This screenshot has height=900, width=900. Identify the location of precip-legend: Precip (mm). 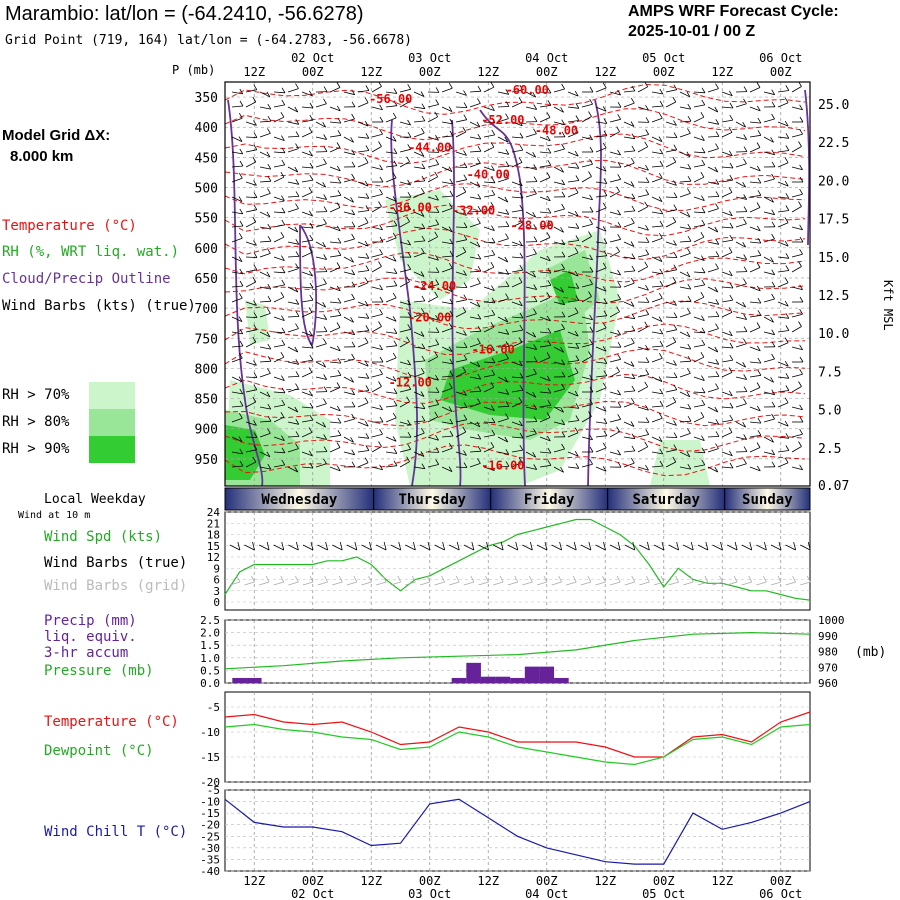
(90, 621).